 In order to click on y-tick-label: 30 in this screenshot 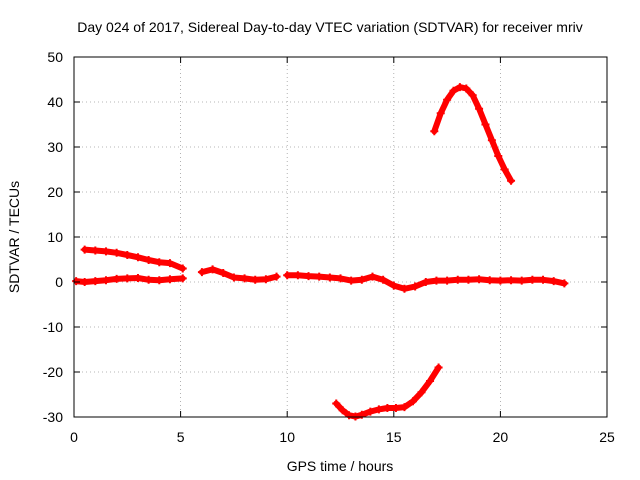, I will do `click(55, 147)`.